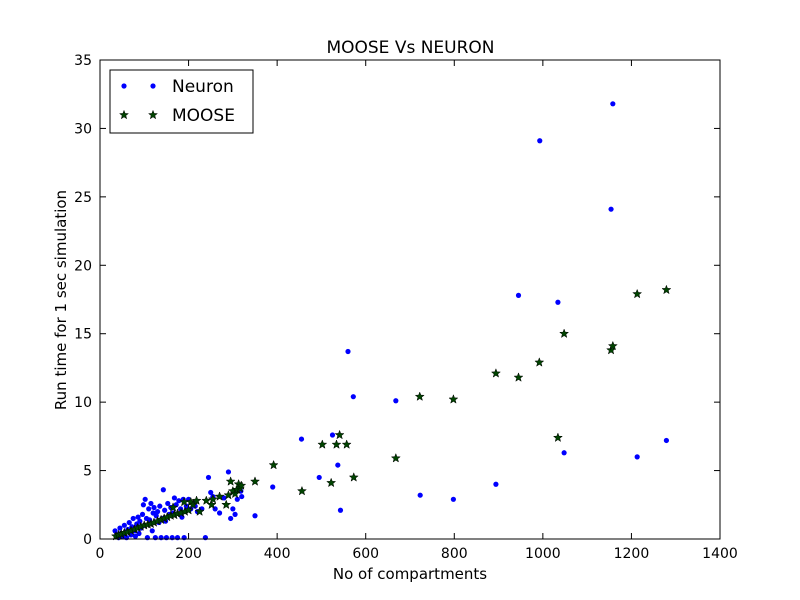 The image size is (800, 600). I want to click on x-tick-label: 600, so click(365, 554).